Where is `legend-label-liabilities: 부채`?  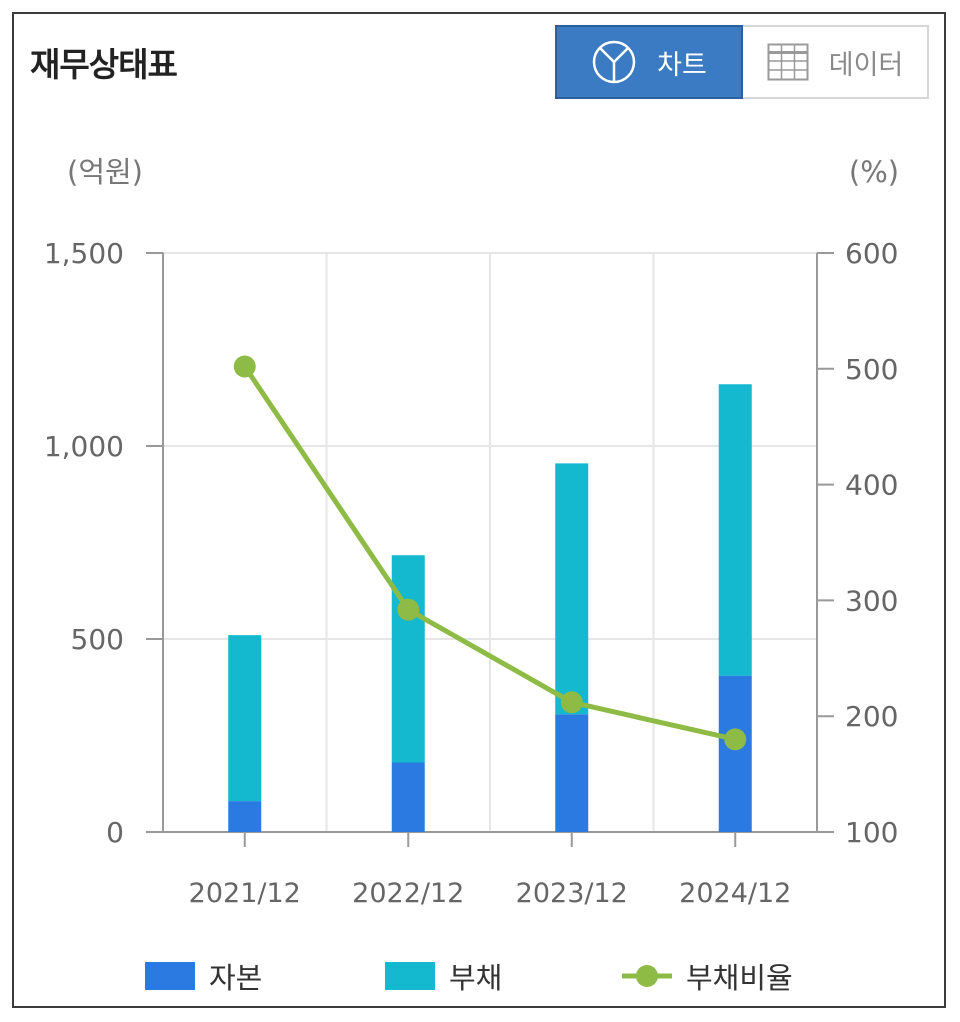 legend-label-liabilities: 부채 is located at coordinates (476, 978).